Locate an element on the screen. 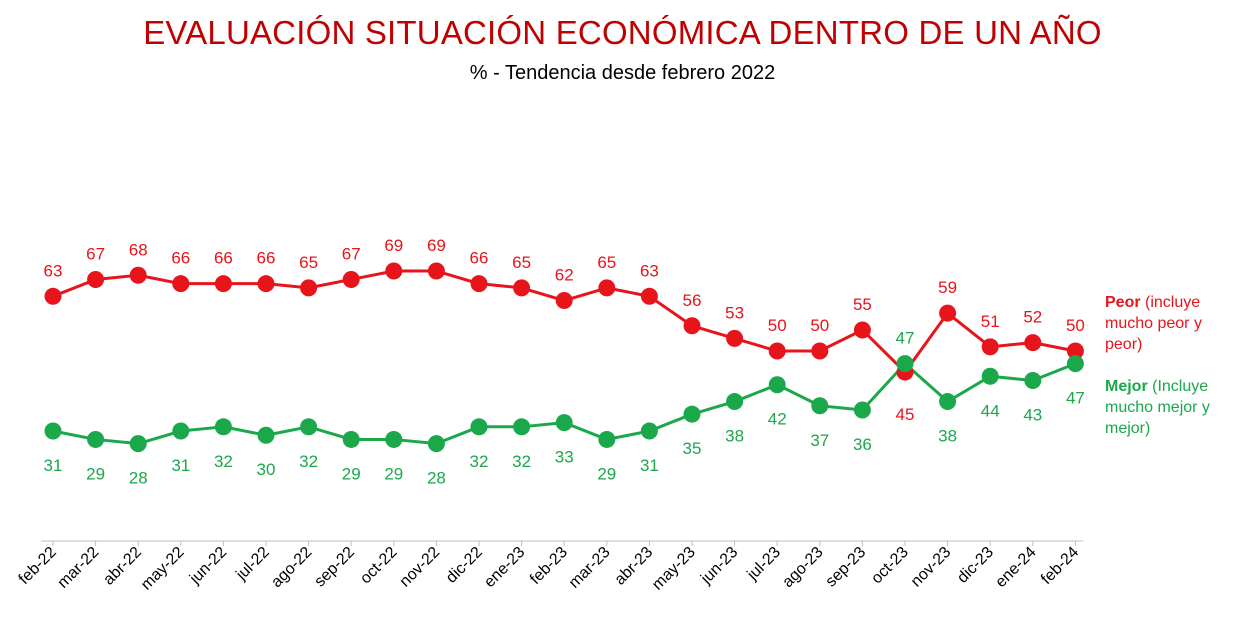 The image size is (1245, 634). x-tick-label: dic-23 is located at coordinates (975, 565).